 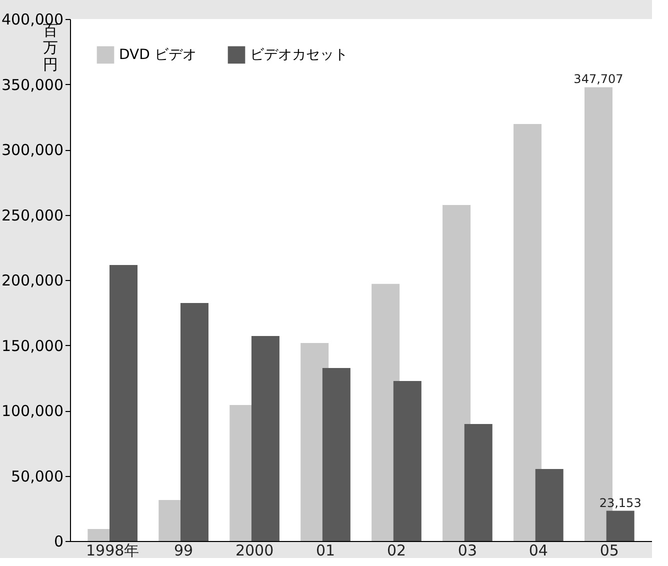 What do you see at coordinates (157, 54) in the screenshot?
I see `legend-label: DVD ビデオ` at bounding box center [157, 54].